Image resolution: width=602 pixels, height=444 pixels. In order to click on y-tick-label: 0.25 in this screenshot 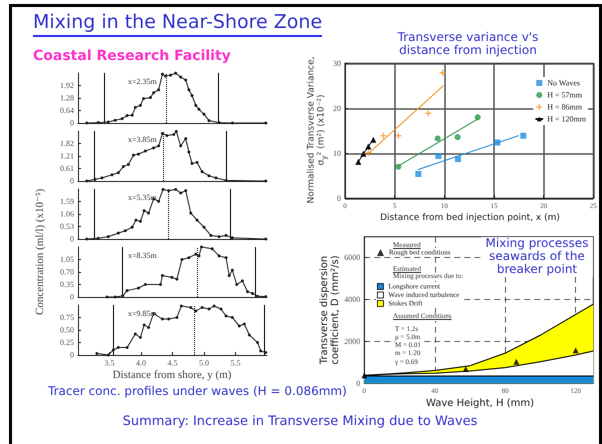, I will do `click(67, 342)`.